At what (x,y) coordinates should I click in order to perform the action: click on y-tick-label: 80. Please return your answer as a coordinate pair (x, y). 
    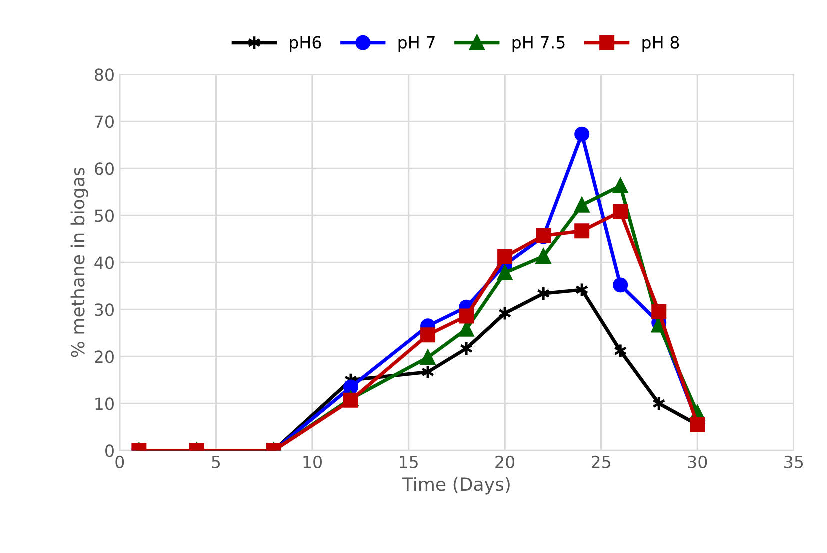
    Looking at the image, I should click on (104, 75).